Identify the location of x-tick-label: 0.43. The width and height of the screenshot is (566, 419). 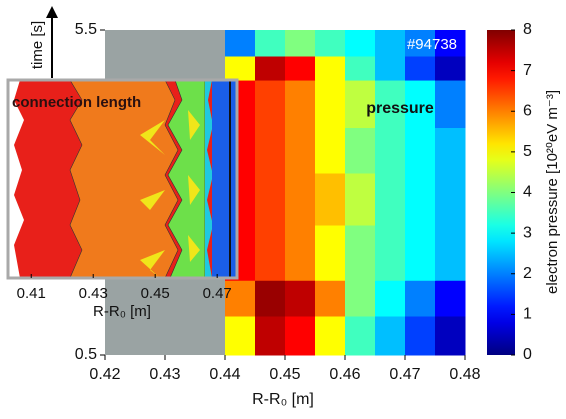
(164, 374).